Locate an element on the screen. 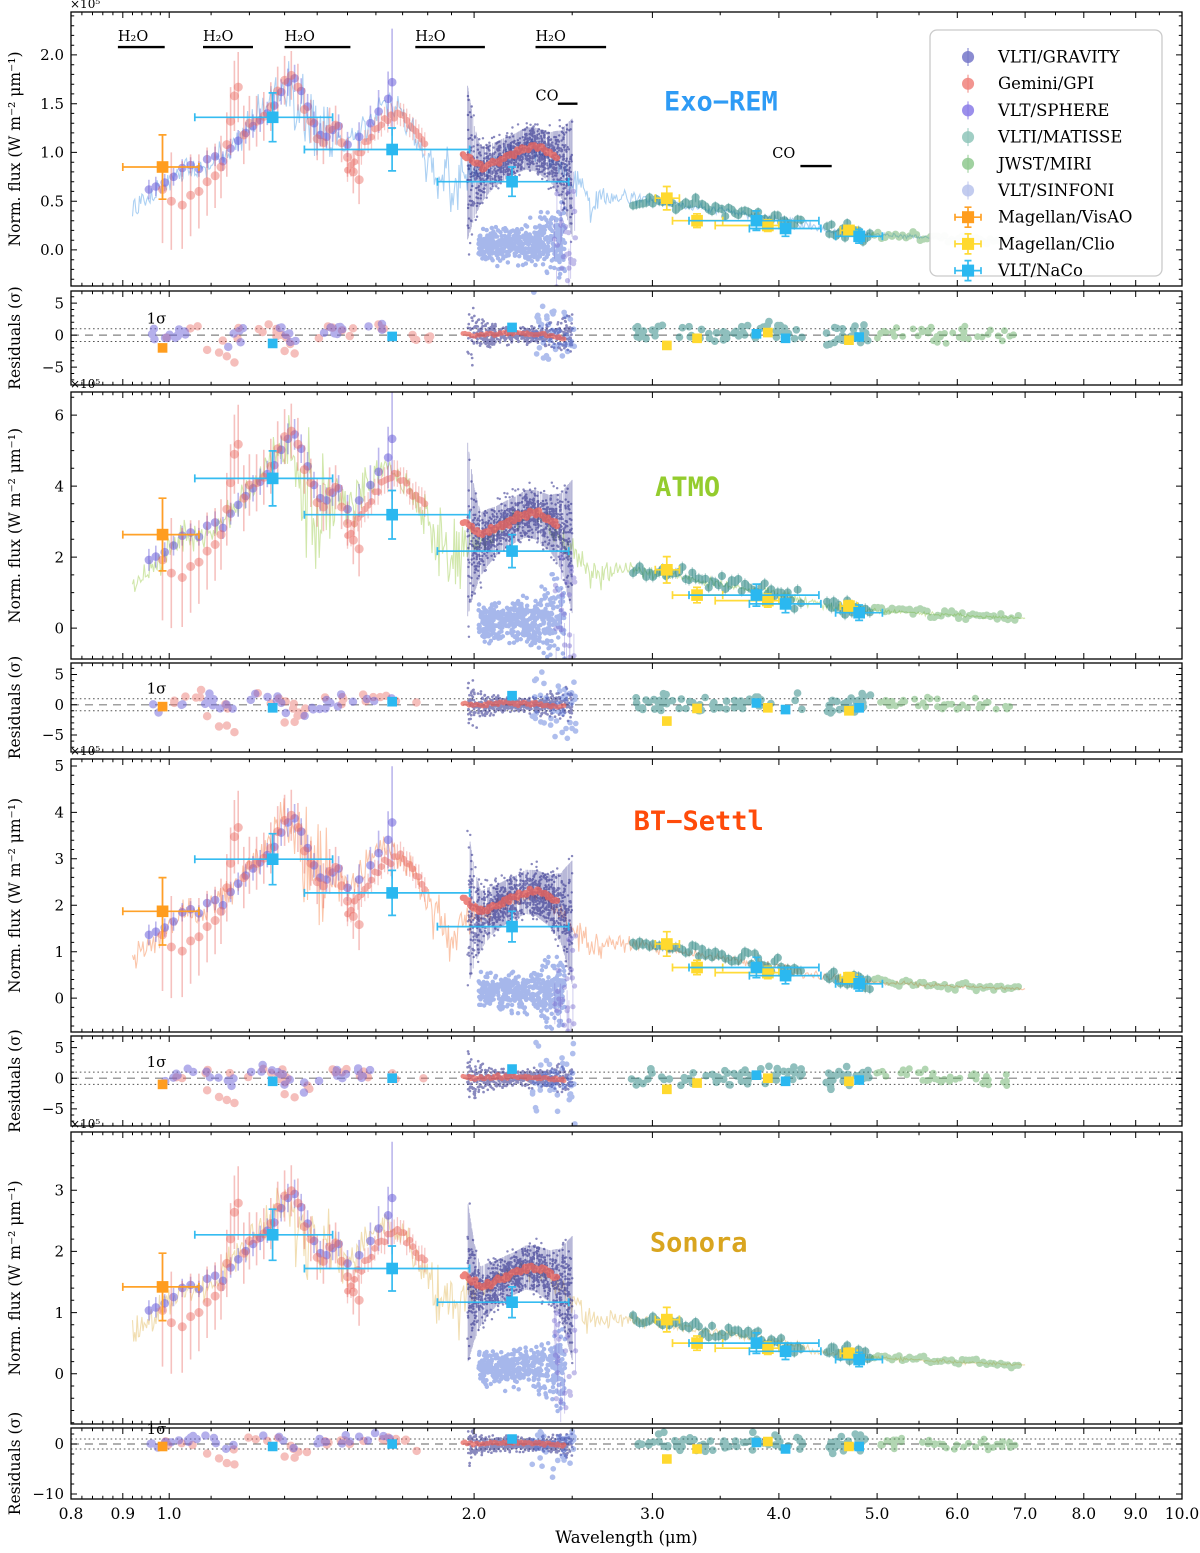 The height and width of the screenshot is (1553, 1200). residuals-bt-settl is located at coordinates (626, 1082).